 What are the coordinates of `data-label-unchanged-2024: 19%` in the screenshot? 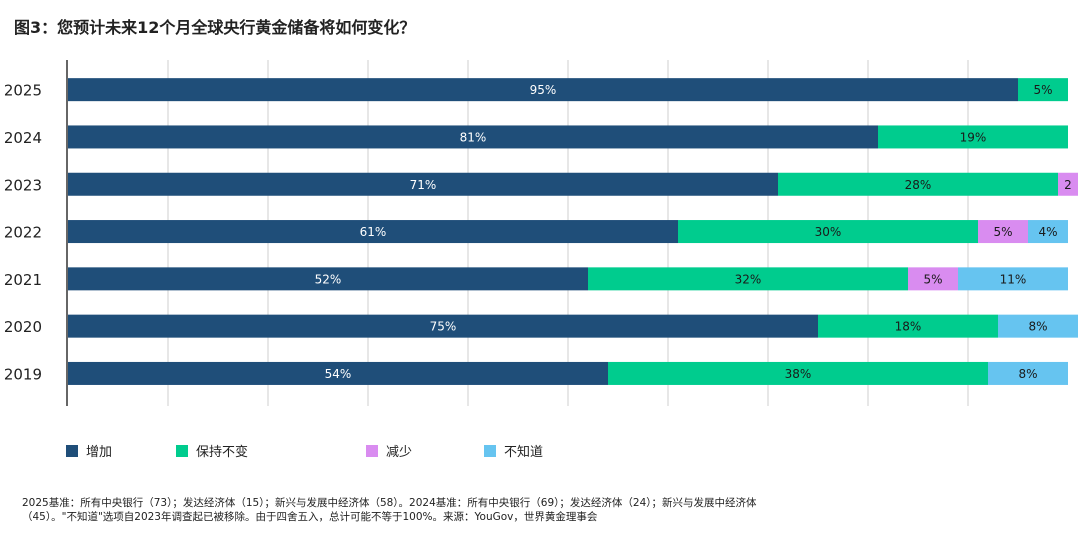 It's located at (973, 137).